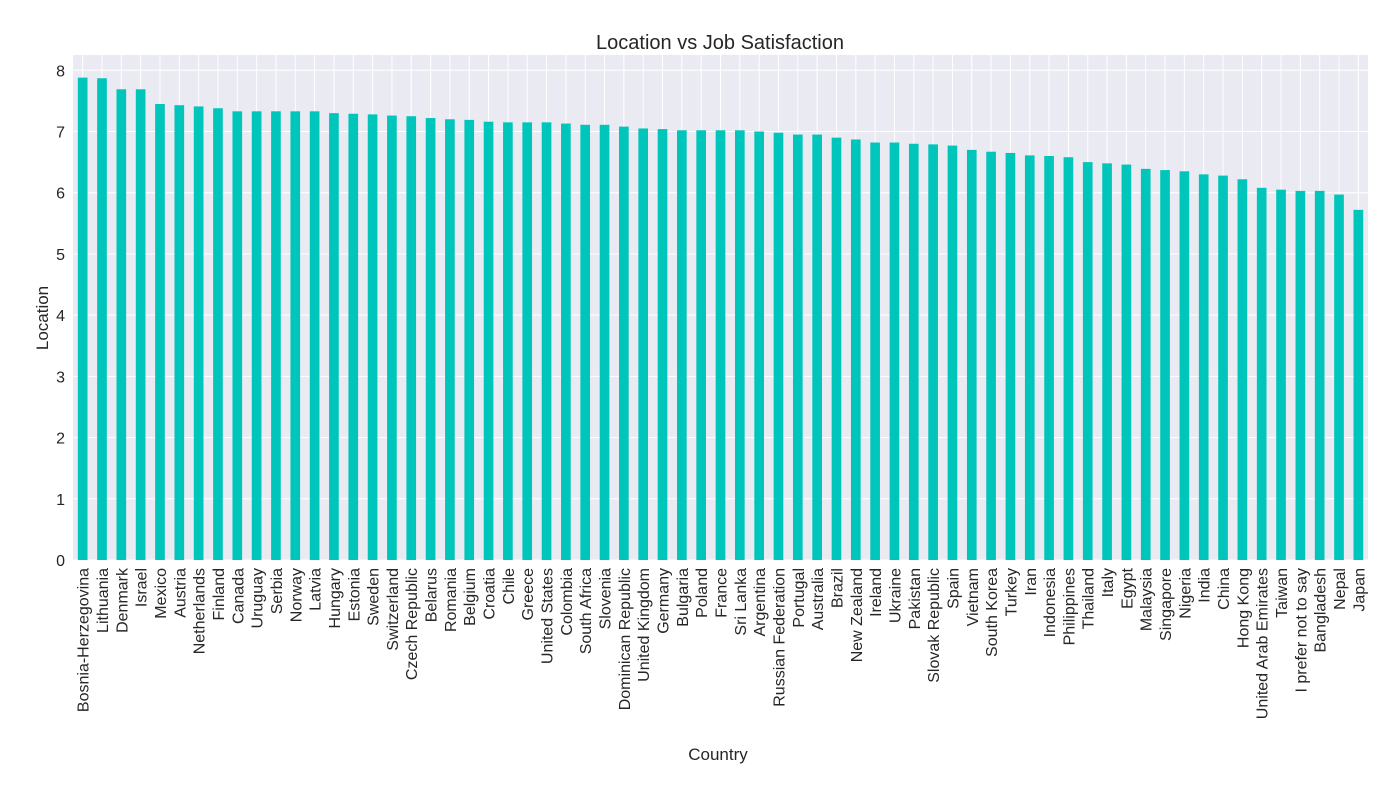 Image resolution: width=1400 pixels, height=796 pixels. I want to click on x-tick-label: Iran, so click(1031, 582).